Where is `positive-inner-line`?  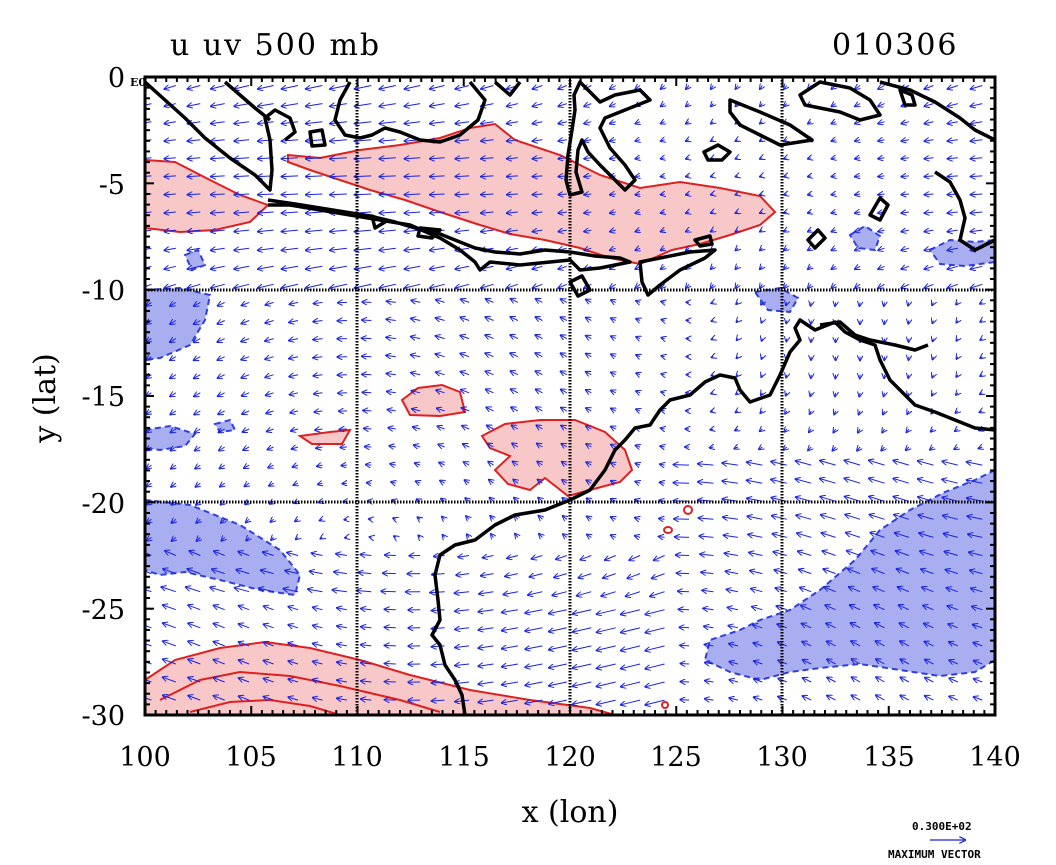
positive-inner-line is located at coordinates (265, 706).